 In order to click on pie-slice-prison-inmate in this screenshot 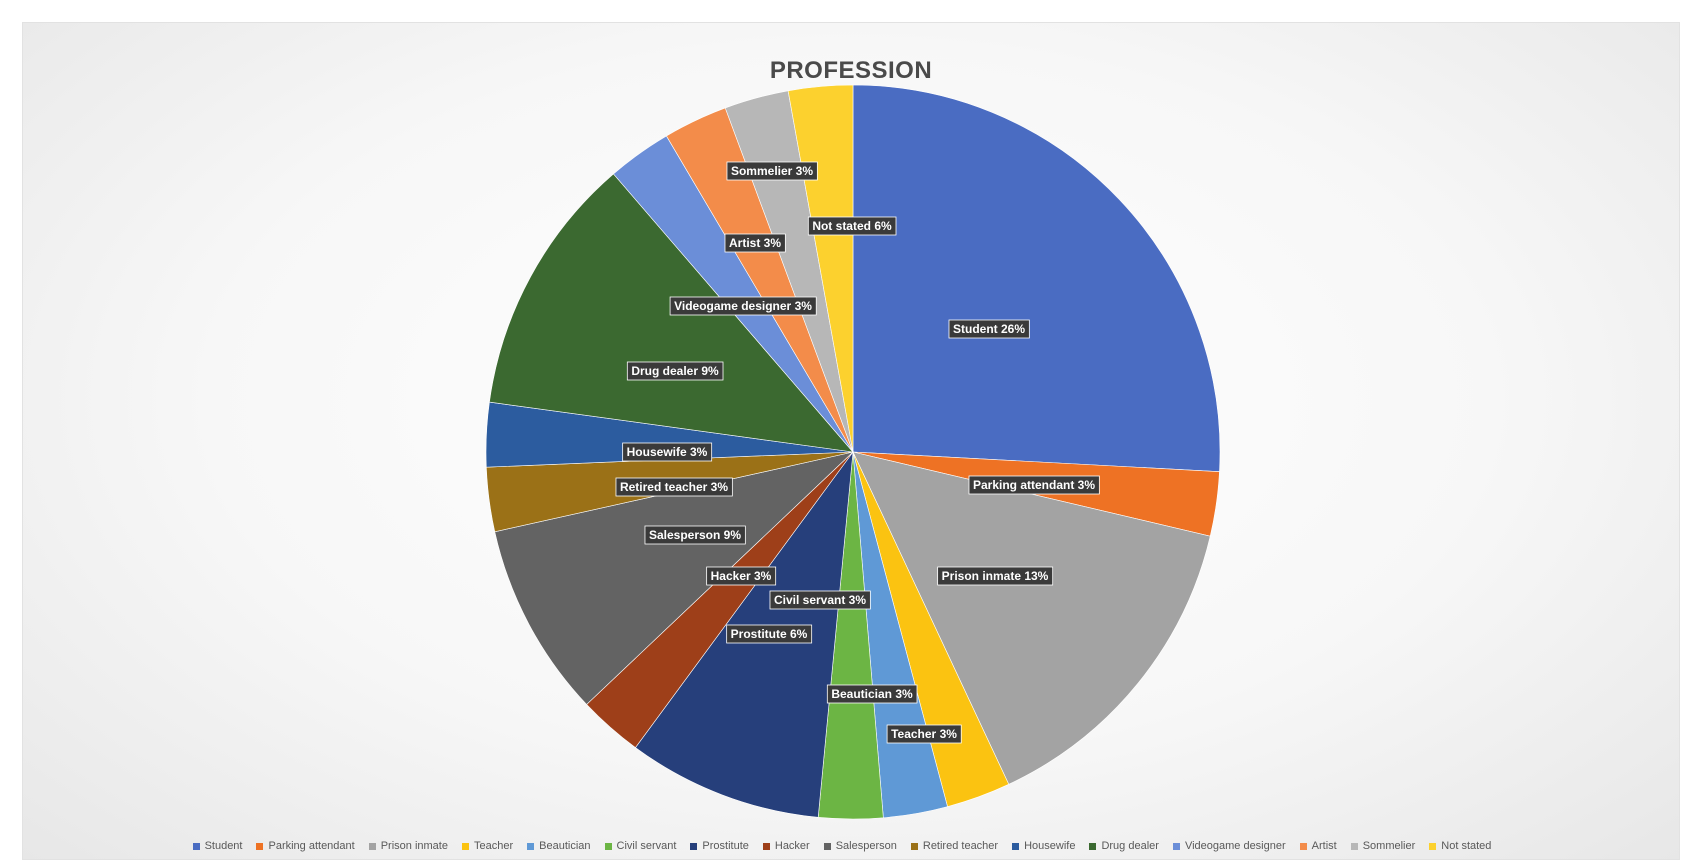, I will do `click(1031, 618)`.